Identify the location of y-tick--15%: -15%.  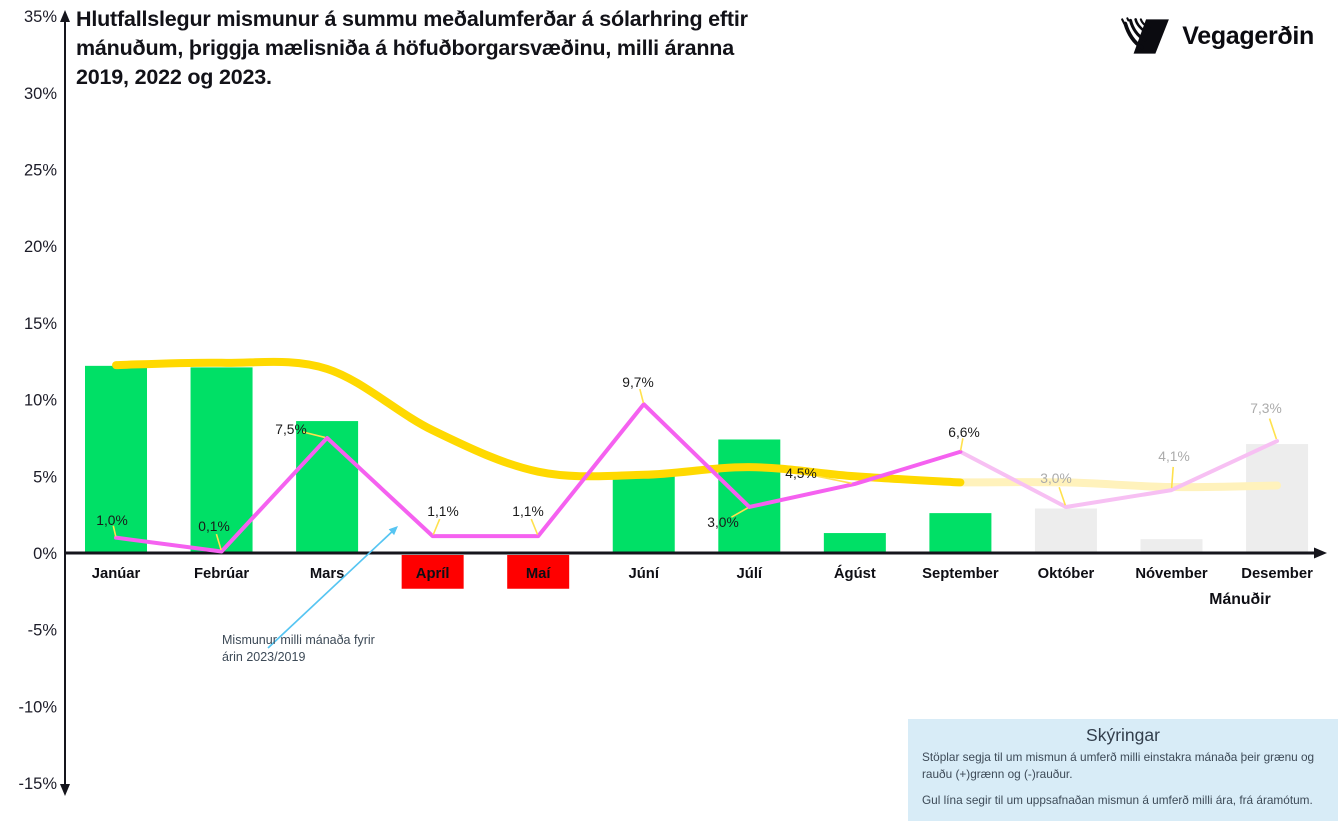
(37, 784).